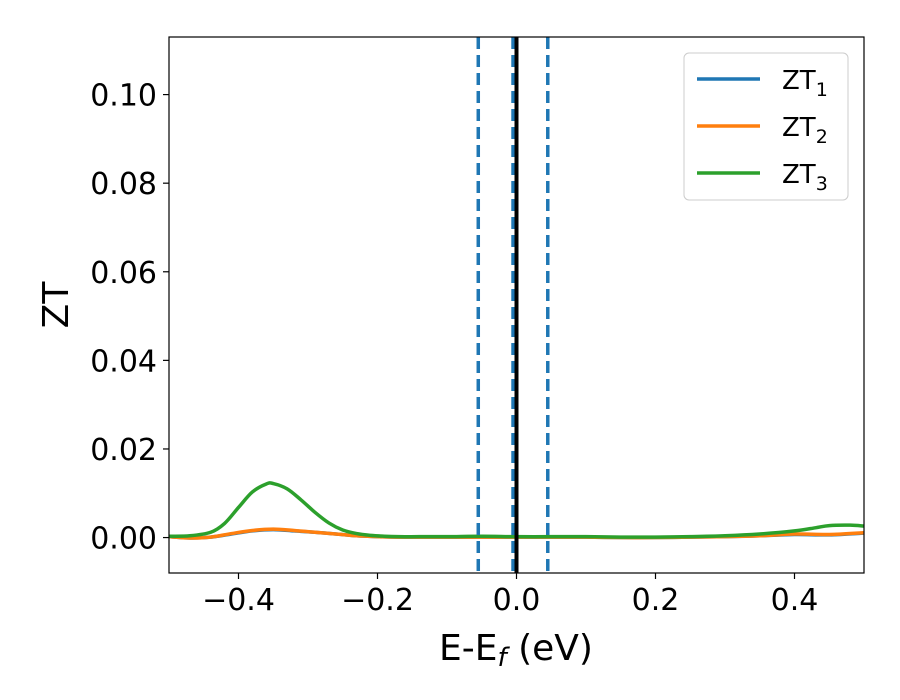  What do you see at coordinates (805, 177) in the screenshot?
I see `legend-label-zt3: ZT3` at bounding box center [805, 177].